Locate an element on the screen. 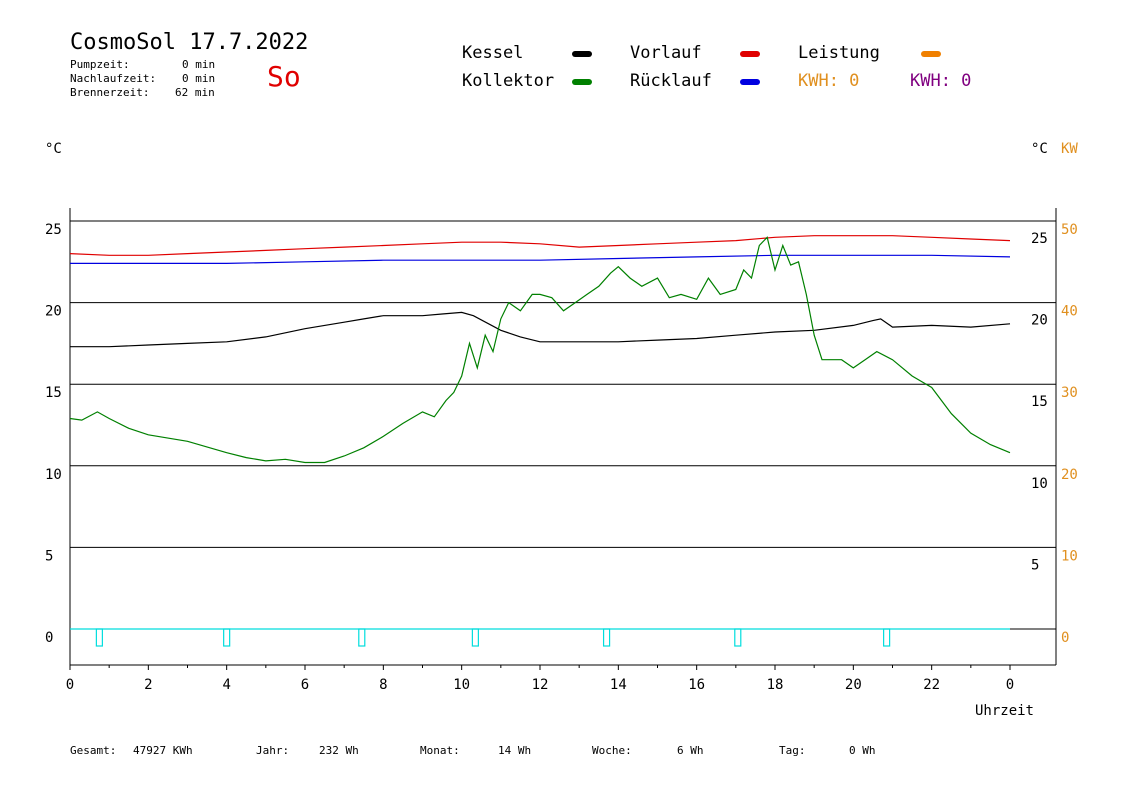  y-tick-label-right-kw: 10 is located at coordinates (1069, 556).